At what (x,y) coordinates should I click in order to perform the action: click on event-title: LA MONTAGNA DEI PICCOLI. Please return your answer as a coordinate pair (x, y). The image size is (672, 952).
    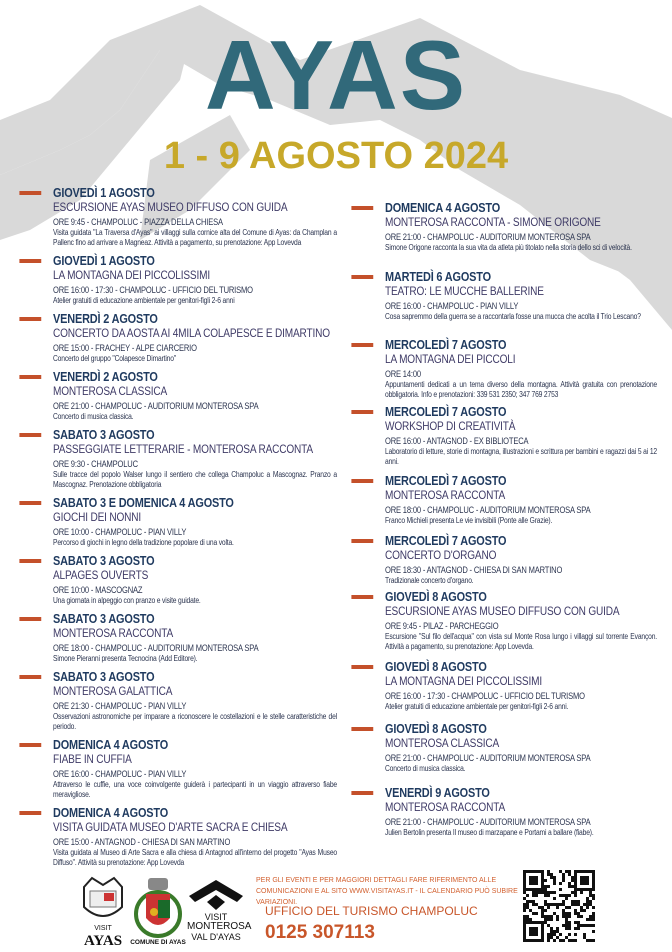
    Looking at the image, I should click on (450, 359).